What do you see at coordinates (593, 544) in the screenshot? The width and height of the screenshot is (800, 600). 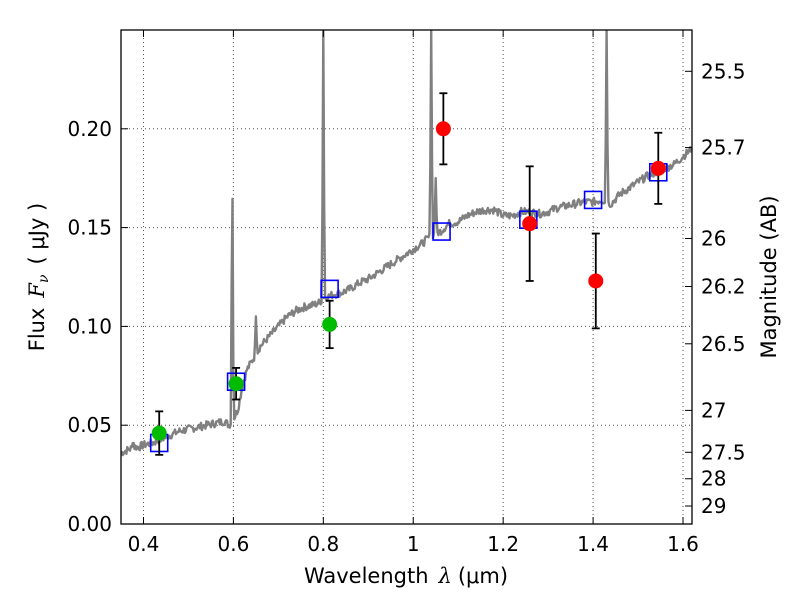 I see `x-tick-label: 1.4` at bounding box center [593, 544].